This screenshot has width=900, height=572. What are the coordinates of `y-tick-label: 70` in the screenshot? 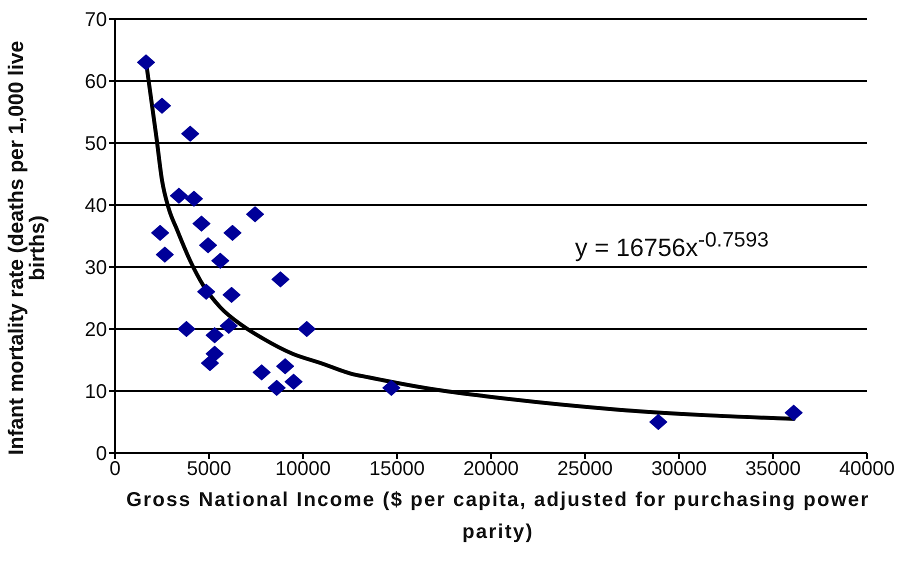 It's located at (95, 20).